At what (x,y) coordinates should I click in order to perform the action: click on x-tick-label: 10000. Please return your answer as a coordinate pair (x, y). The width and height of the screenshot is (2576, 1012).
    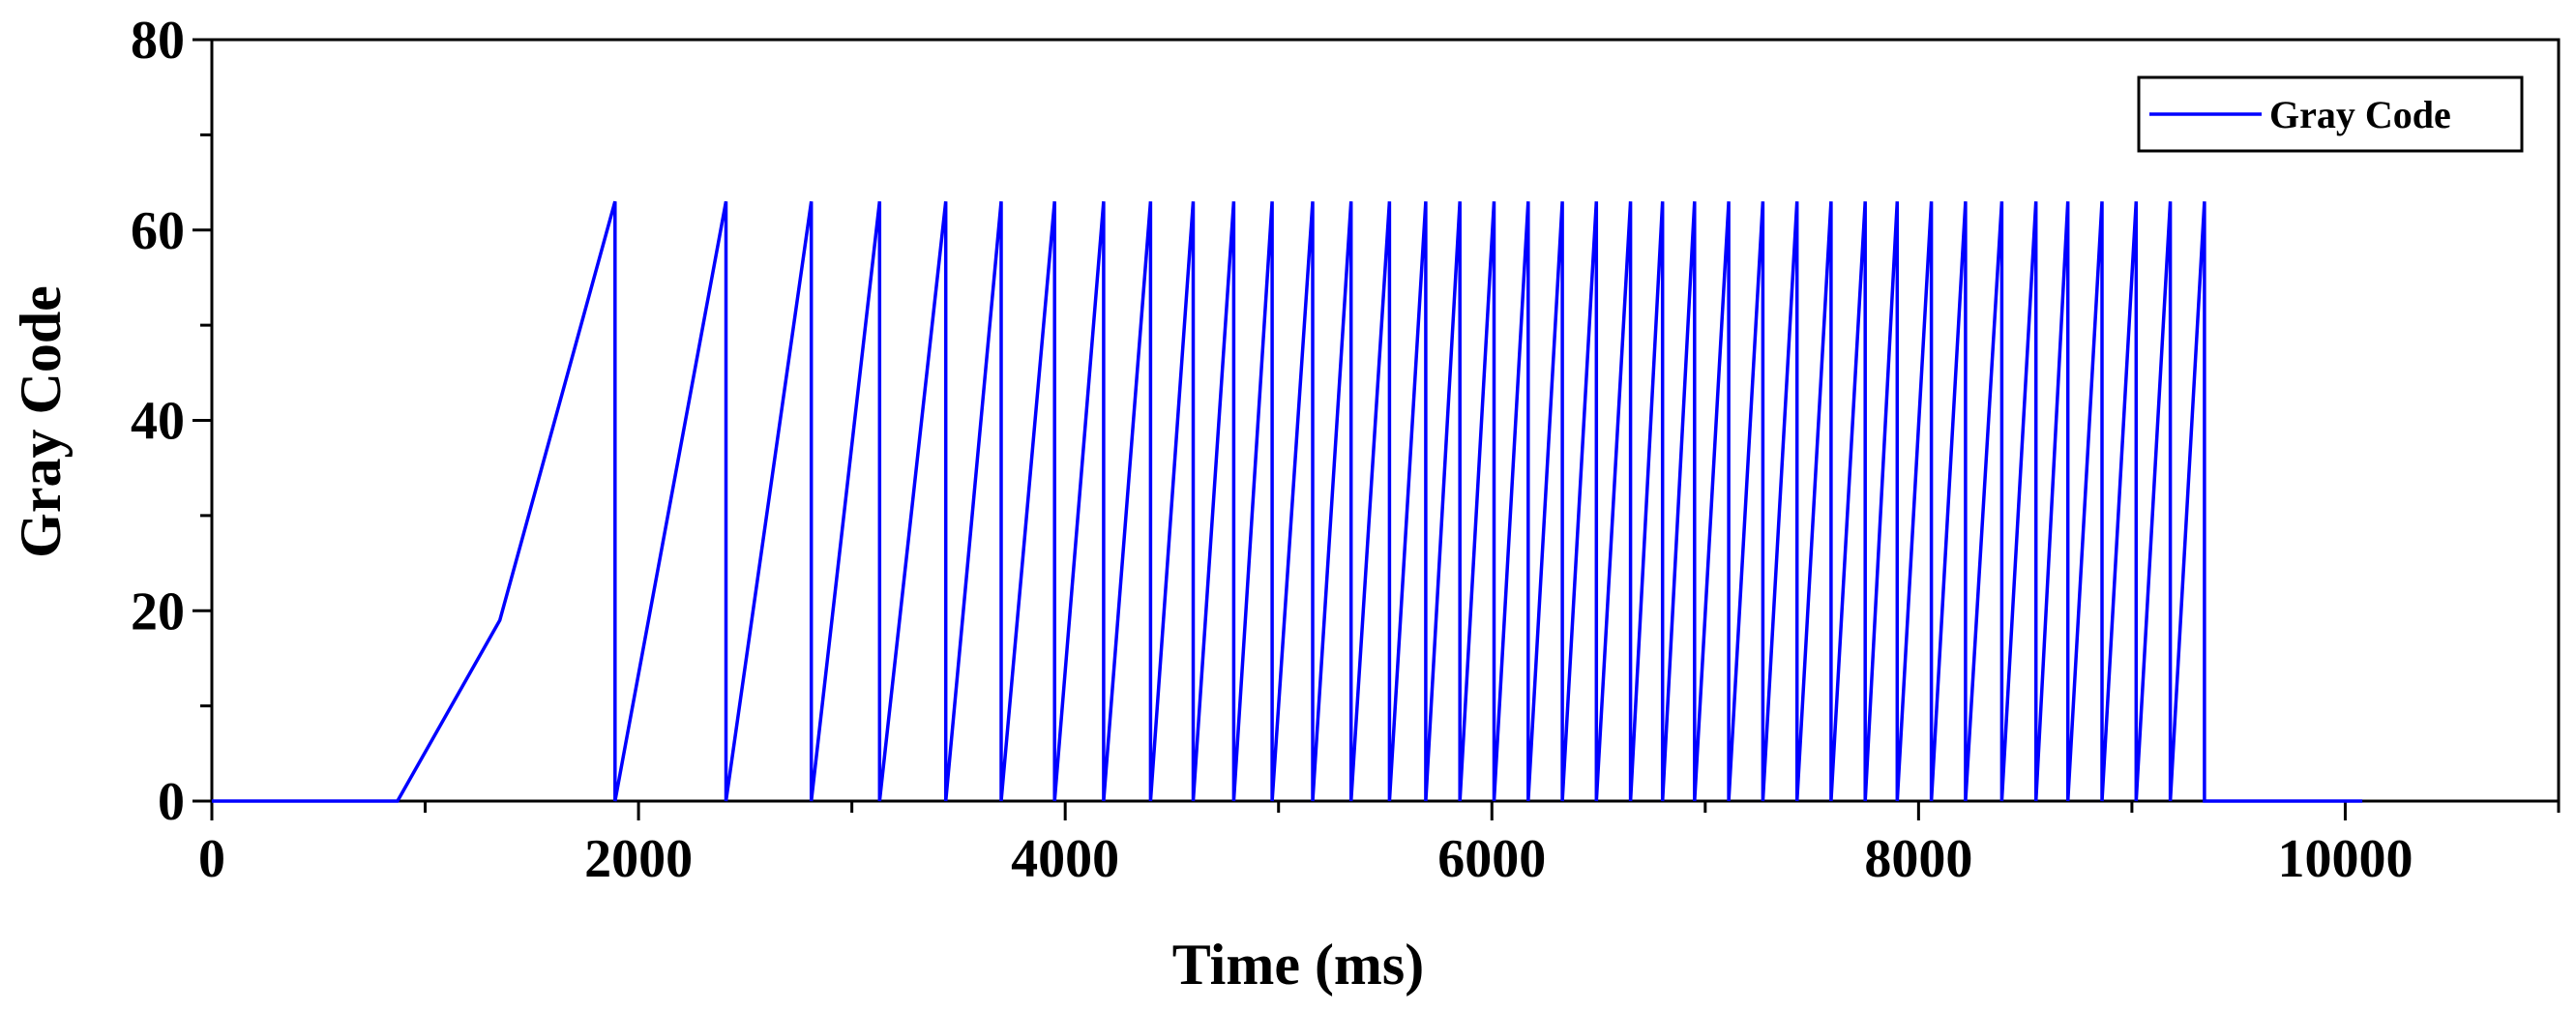
    Looking at the image, I should click on (2345, 859).